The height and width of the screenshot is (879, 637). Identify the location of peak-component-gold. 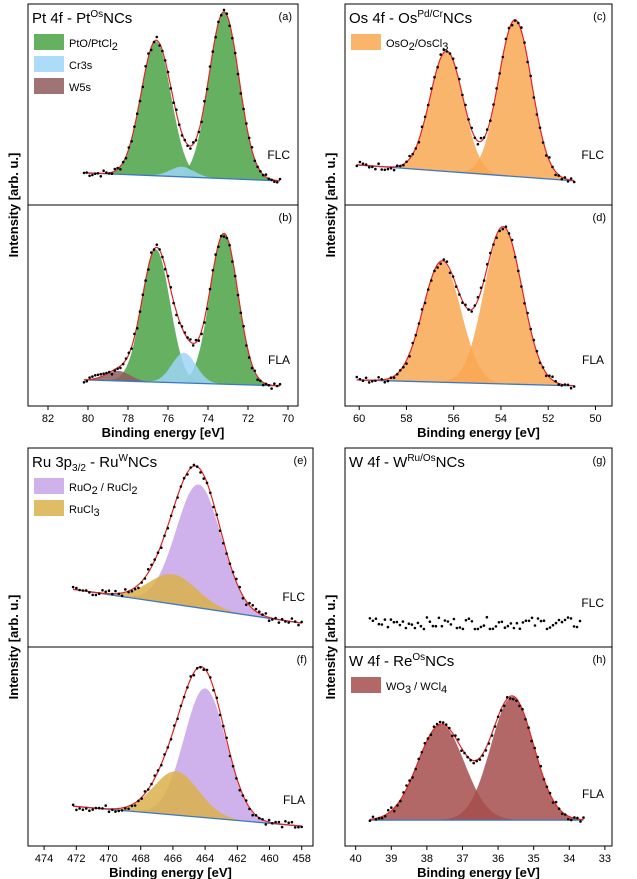
(187, 599).